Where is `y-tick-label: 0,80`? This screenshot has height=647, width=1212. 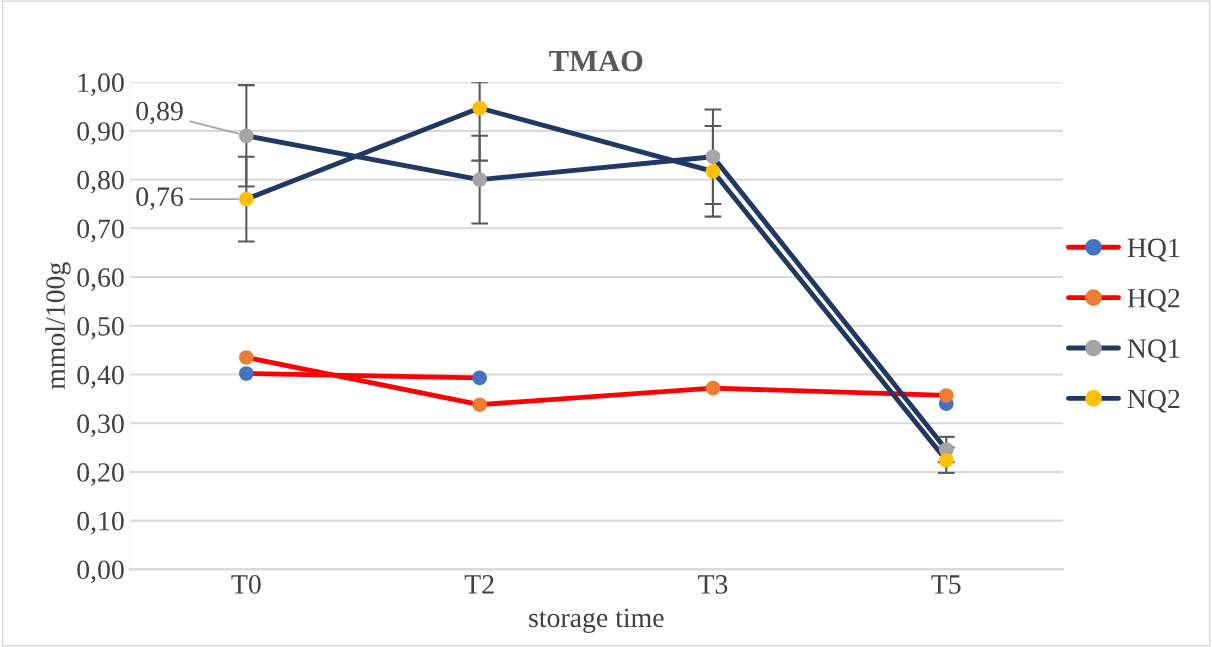 y-tick-label: 0,80 is located at coordinates (100, 182).